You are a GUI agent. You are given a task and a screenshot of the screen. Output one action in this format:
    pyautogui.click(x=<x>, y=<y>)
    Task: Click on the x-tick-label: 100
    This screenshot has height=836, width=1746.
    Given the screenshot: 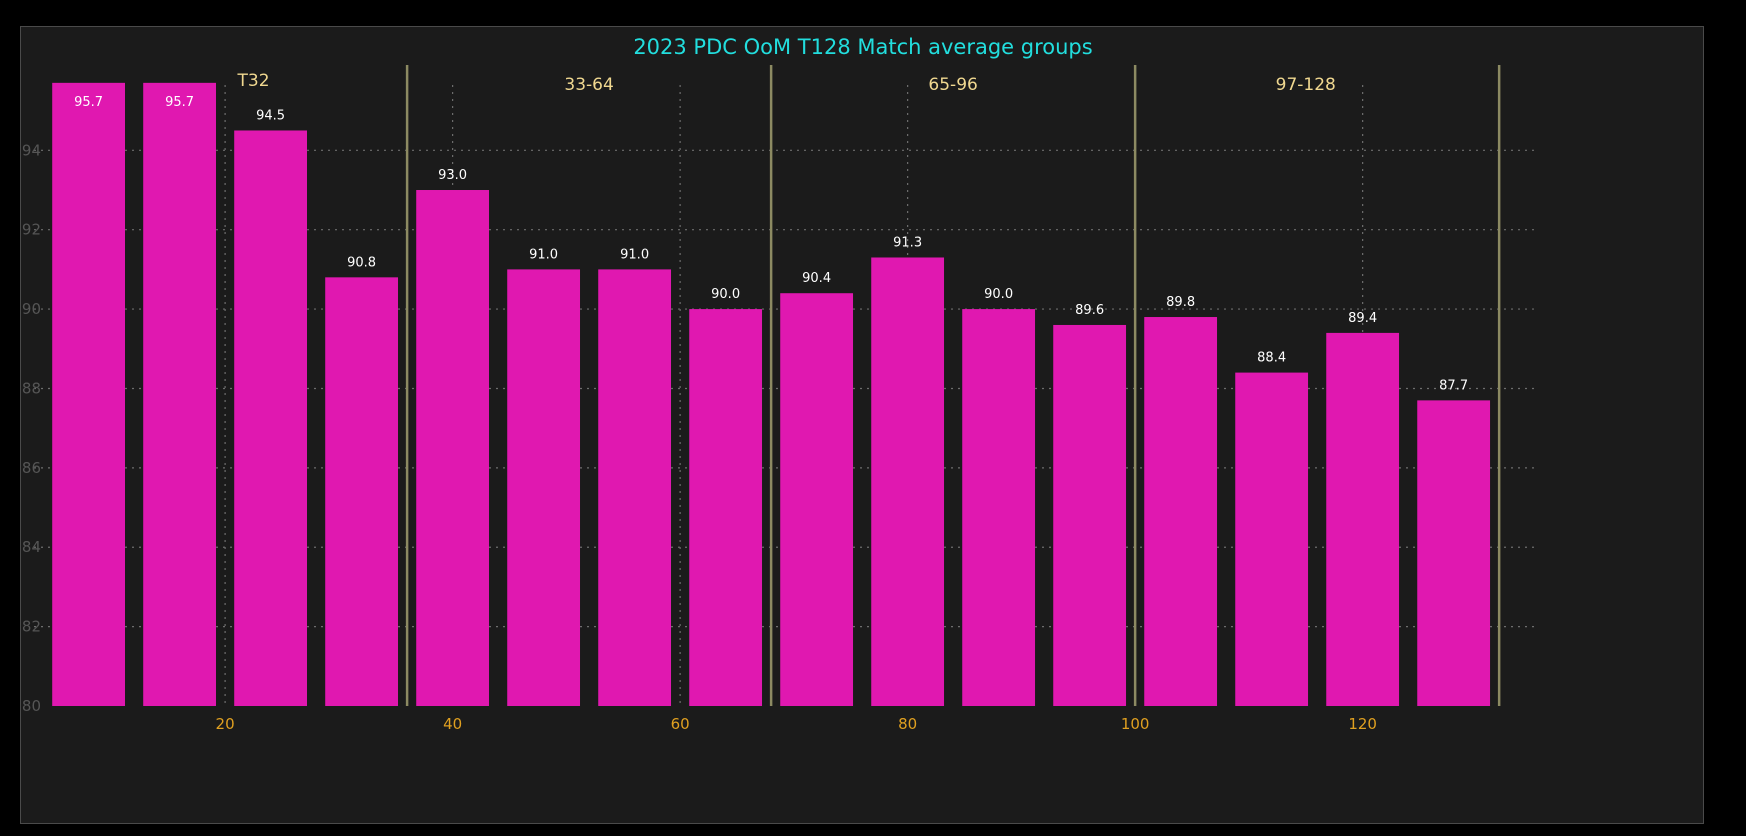 What is the action you would take?
    pyautogui.click(x=1135, y=724)
    